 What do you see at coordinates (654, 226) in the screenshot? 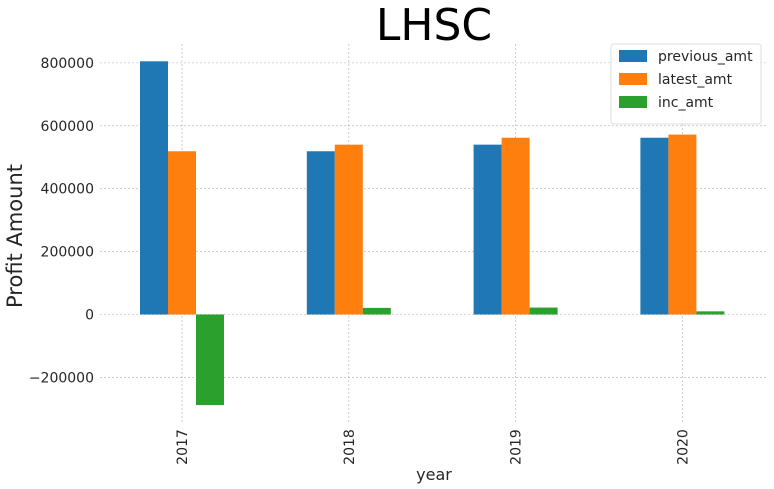
I see `bar-previous_amt-2020` at bounding box center [654, 226].